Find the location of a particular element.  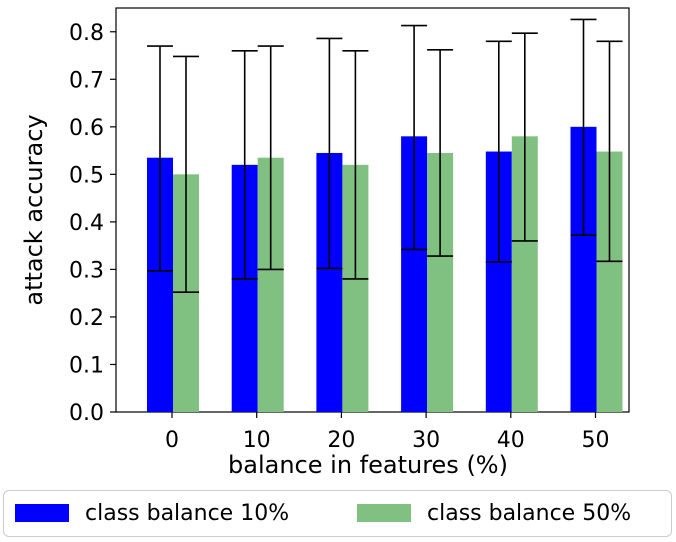

x-tick-label: 40 is located at coordinates (511, 440).